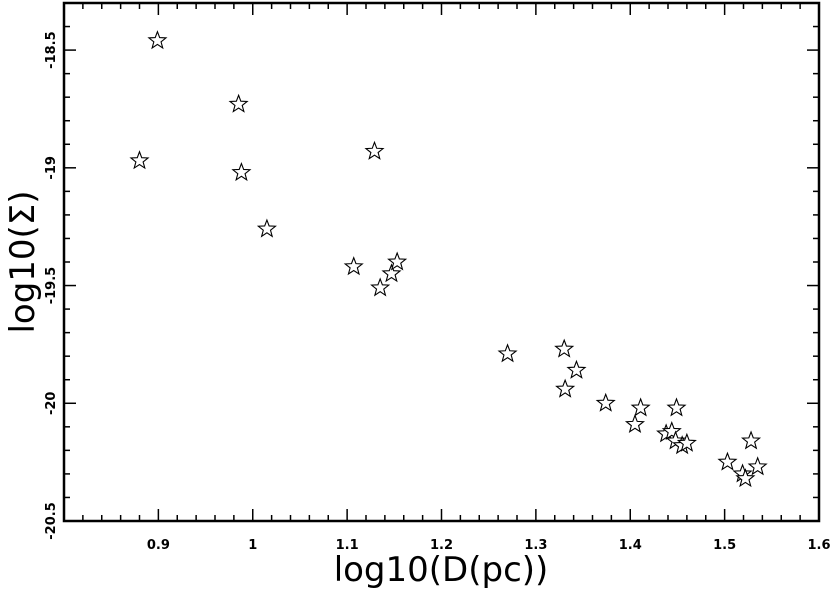 Image resolution: width=830 pixels, height=593 pixels. What do you see at coordinates (23, 261) in the screenshot?
I see `y-axis-title: log10(Σ)` at bounding box center [23, 261].